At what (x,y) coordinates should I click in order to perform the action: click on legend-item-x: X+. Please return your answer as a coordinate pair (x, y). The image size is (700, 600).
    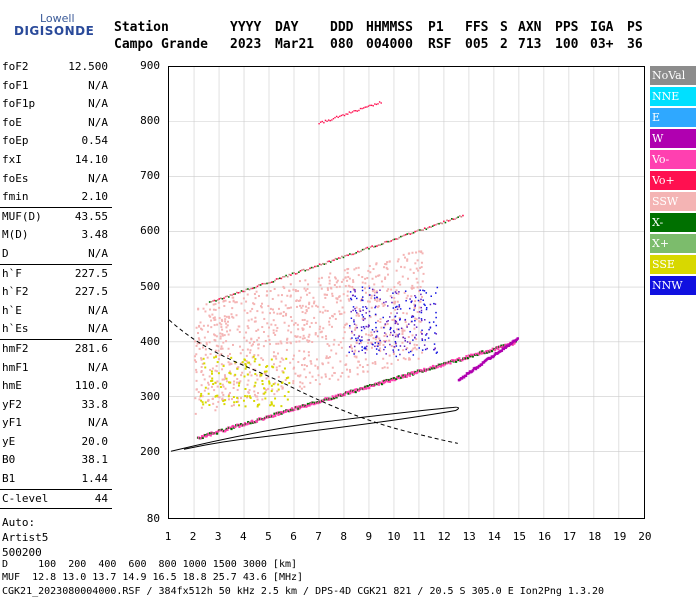
    Looking at the image, I should click on (673, 243).